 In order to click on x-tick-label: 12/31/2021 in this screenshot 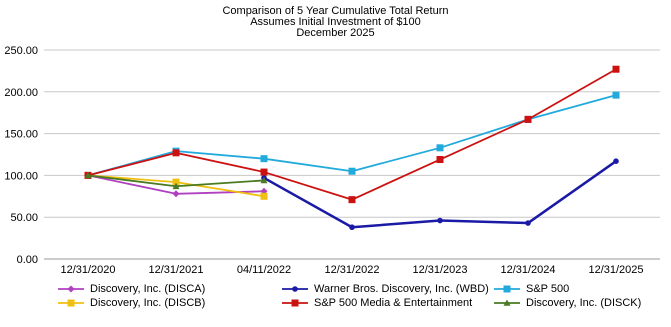, I will do `click(175, 270)`.